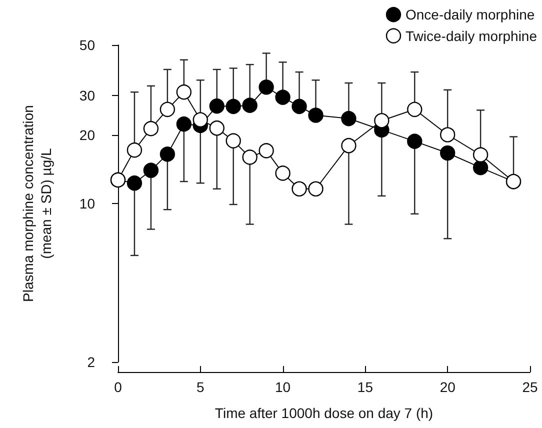 The image size is (542, 428). What do you see at coordinates (448, 387) in the screenshot?
I see `x-tick-label: 20` at bounding box center [448, 387].